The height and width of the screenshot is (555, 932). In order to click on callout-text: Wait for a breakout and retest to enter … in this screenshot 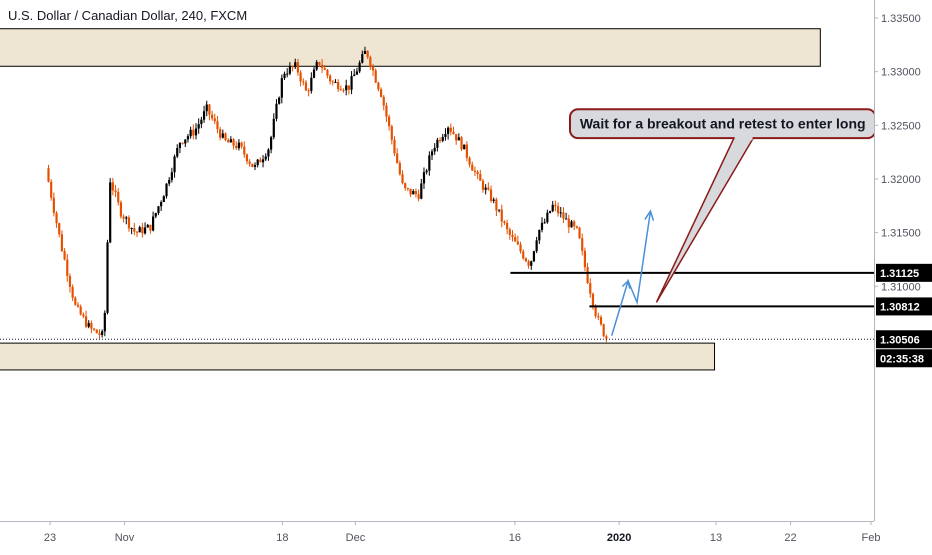, I will do `click(723, 124)`.